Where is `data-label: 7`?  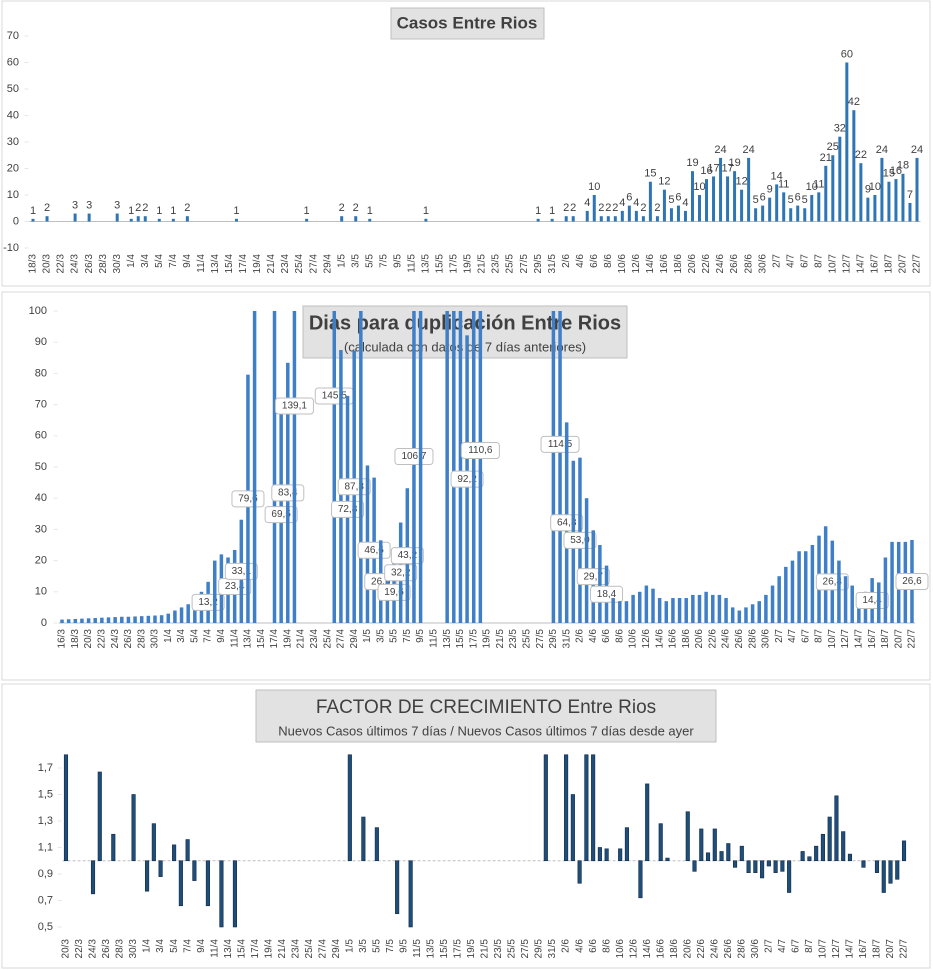 data-label: 7 is located at coordinates (910, 195).